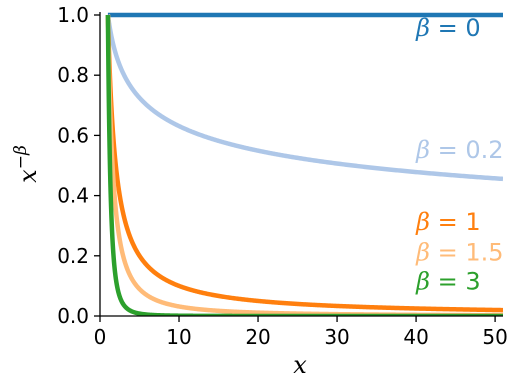 Image resolution: width=509 pixels, height=381 pixels. I want to click on x-tick-label: 20, so click(257, 337).